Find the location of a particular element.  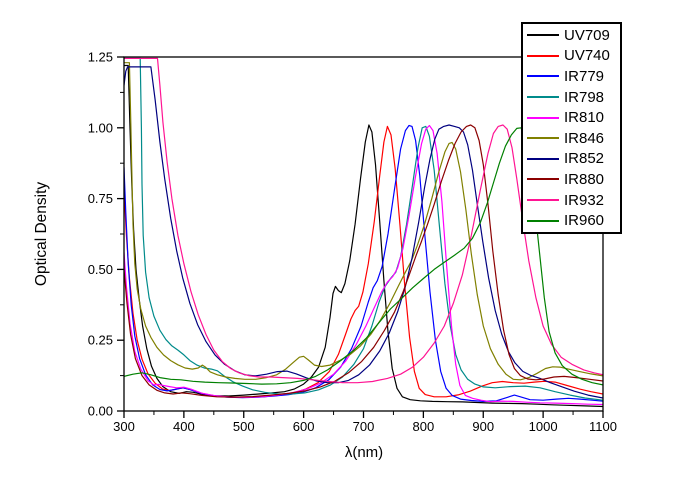

legend-label: IR846 is located at coordinates (584, 138).